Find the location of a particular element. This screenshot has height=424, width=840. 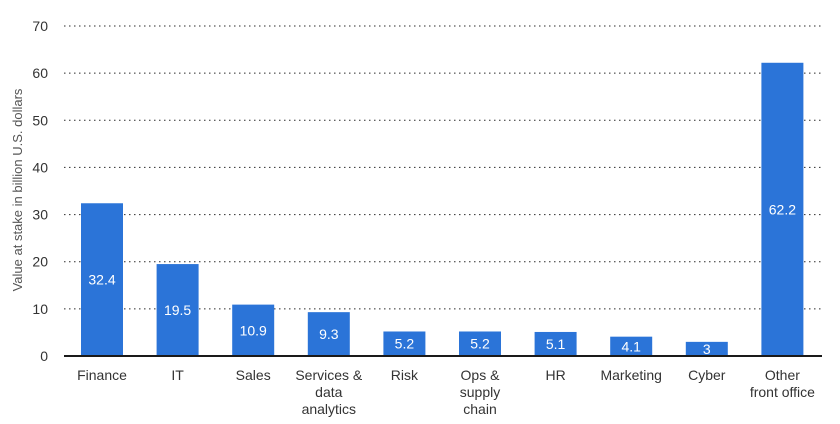

y-tick-label: 0 is located at coordinates (44, 356).